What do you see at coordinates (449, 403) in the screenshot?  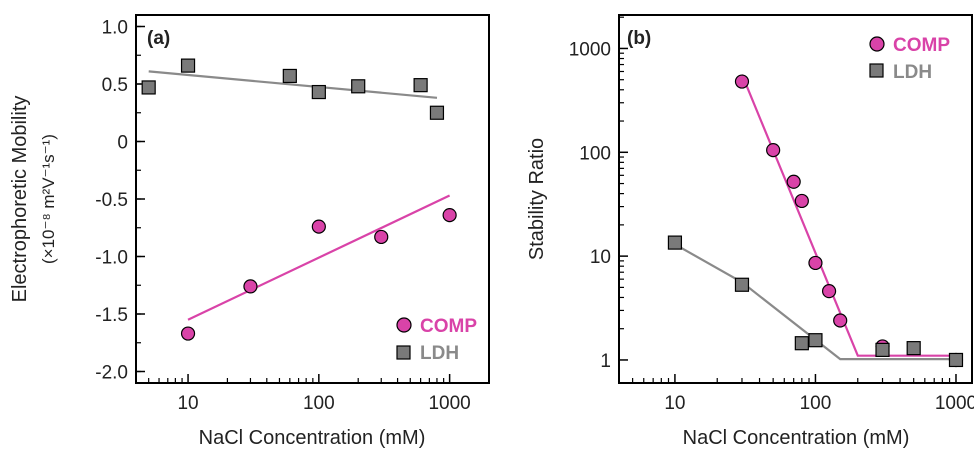 I see `x-tick-label-a: 1000` at bounding box center [449, 403].